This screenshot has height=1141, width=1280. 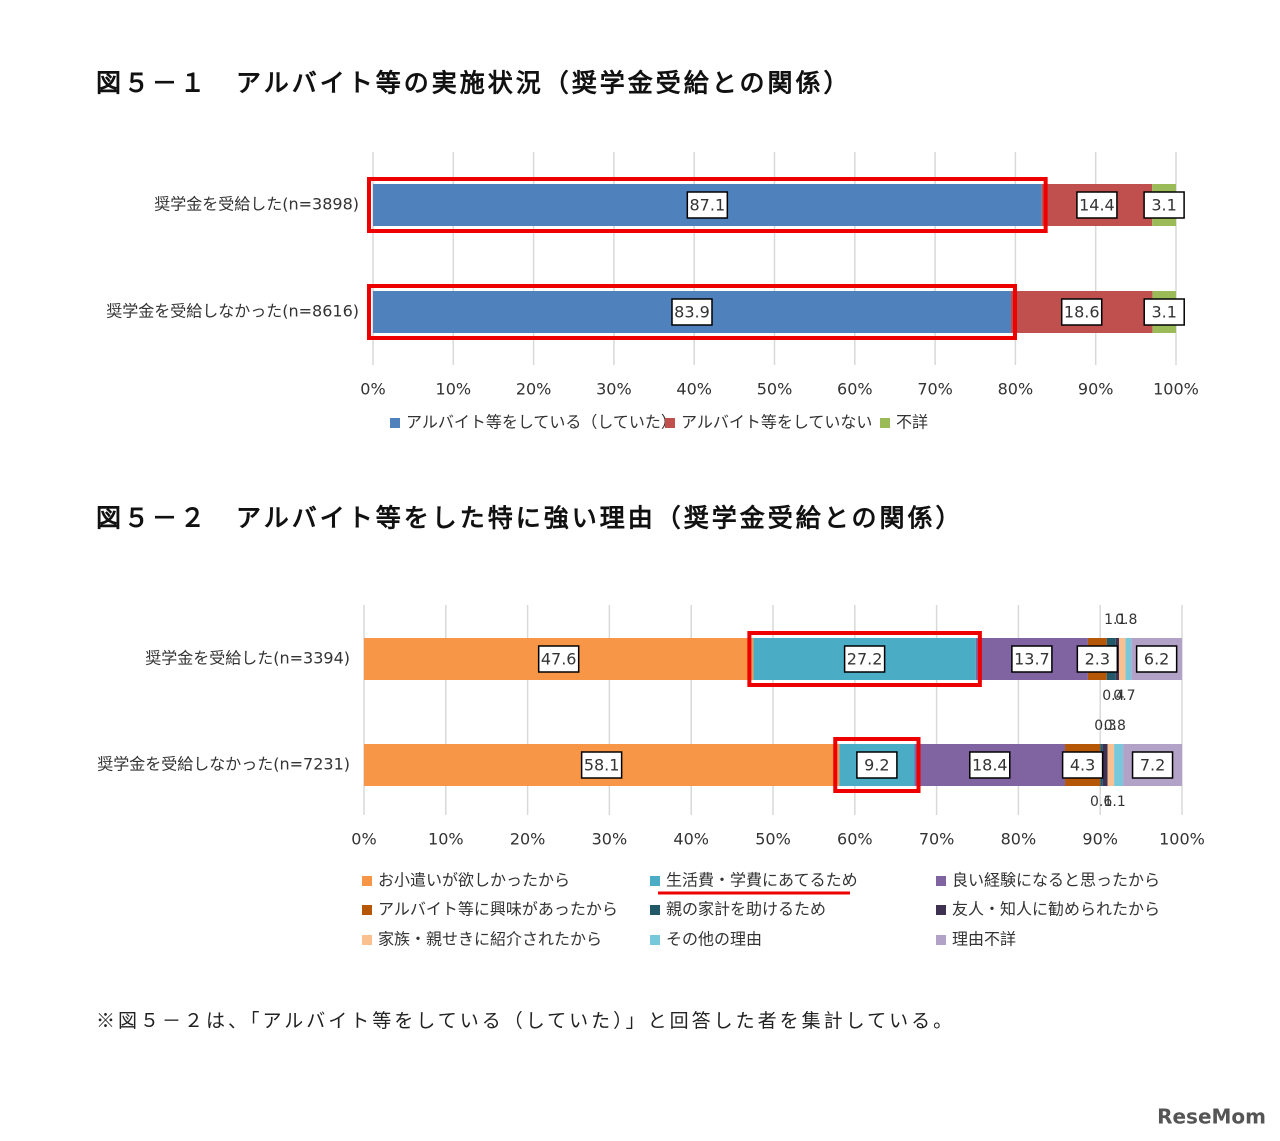 What do you see at coordinates (474, 83) in the screenshot?
I see `chart-title: 図５－１ アルバイト等の実施状況（奨学金受給との関係）` at bounding box center [474, 83].